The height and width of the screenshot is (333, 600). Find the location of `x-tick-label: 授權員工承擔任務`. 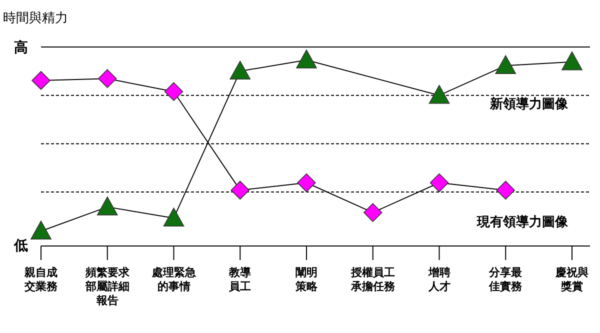

x-tick-label: 授權員工承擔任務 is located at coordinates (373, 279).